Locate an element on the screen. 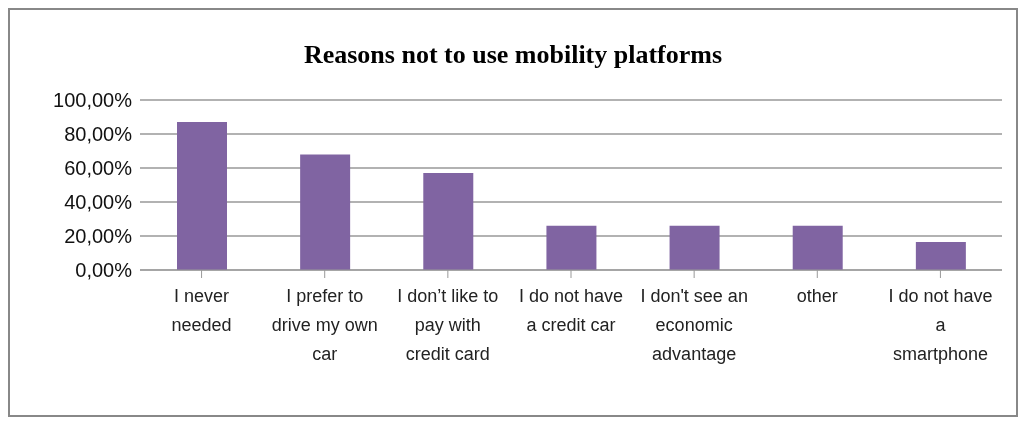  x-tick-label: I do not have a smartphone is located at coordinates (940, 325).